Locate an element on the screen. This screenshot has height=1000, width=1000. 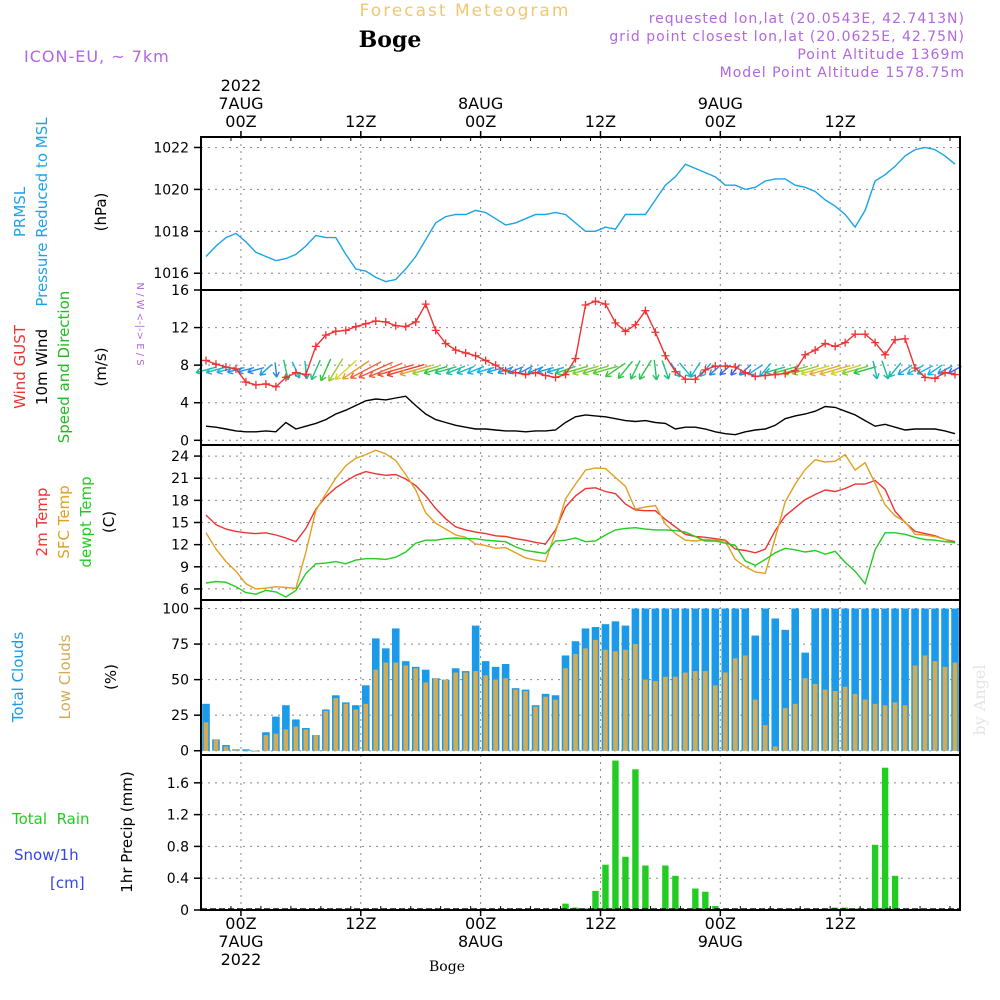
top-tick-label: 00Z is located at coordinates (480, 121).